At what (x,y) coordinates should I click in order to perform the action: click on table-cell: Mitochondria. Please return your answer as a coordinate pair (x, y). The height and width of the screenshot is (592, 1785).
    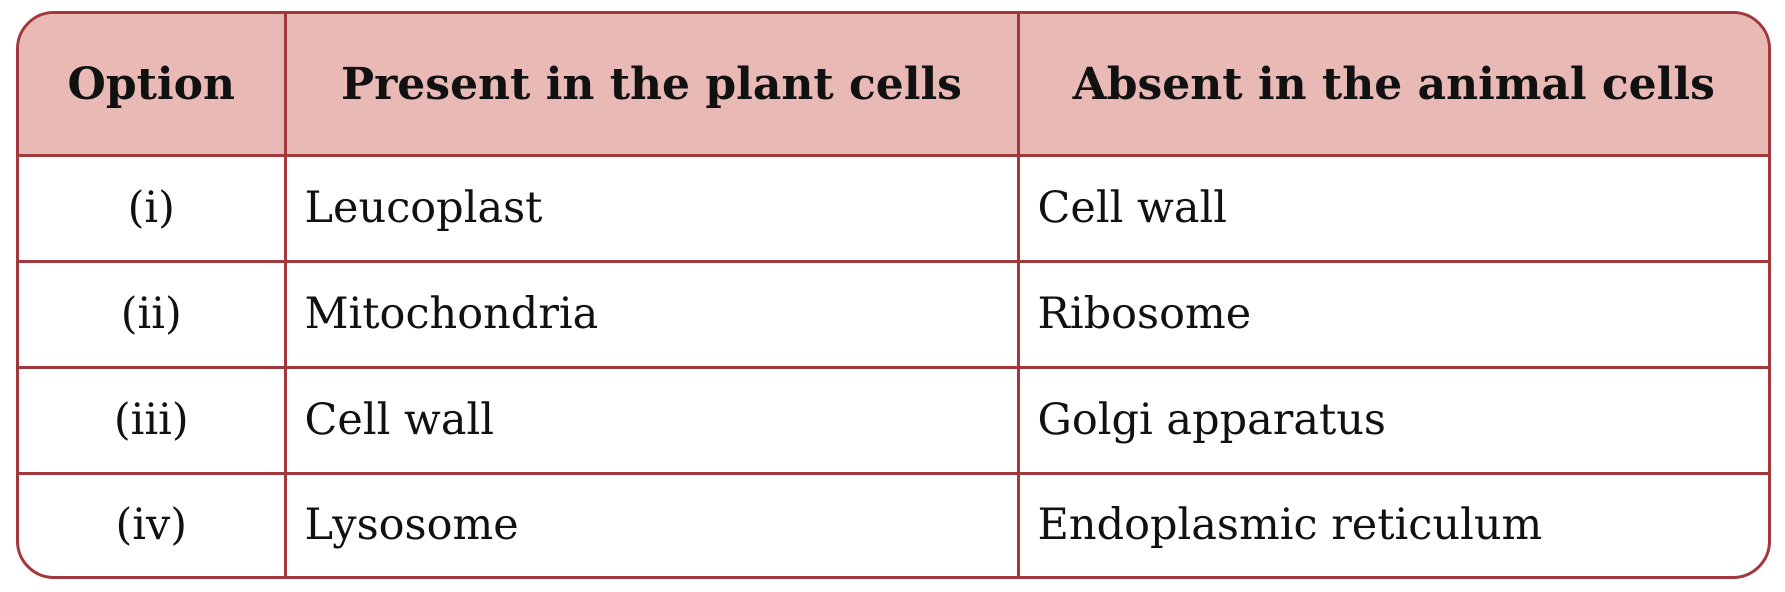
    Looking at the image, I should click on (651, 314).